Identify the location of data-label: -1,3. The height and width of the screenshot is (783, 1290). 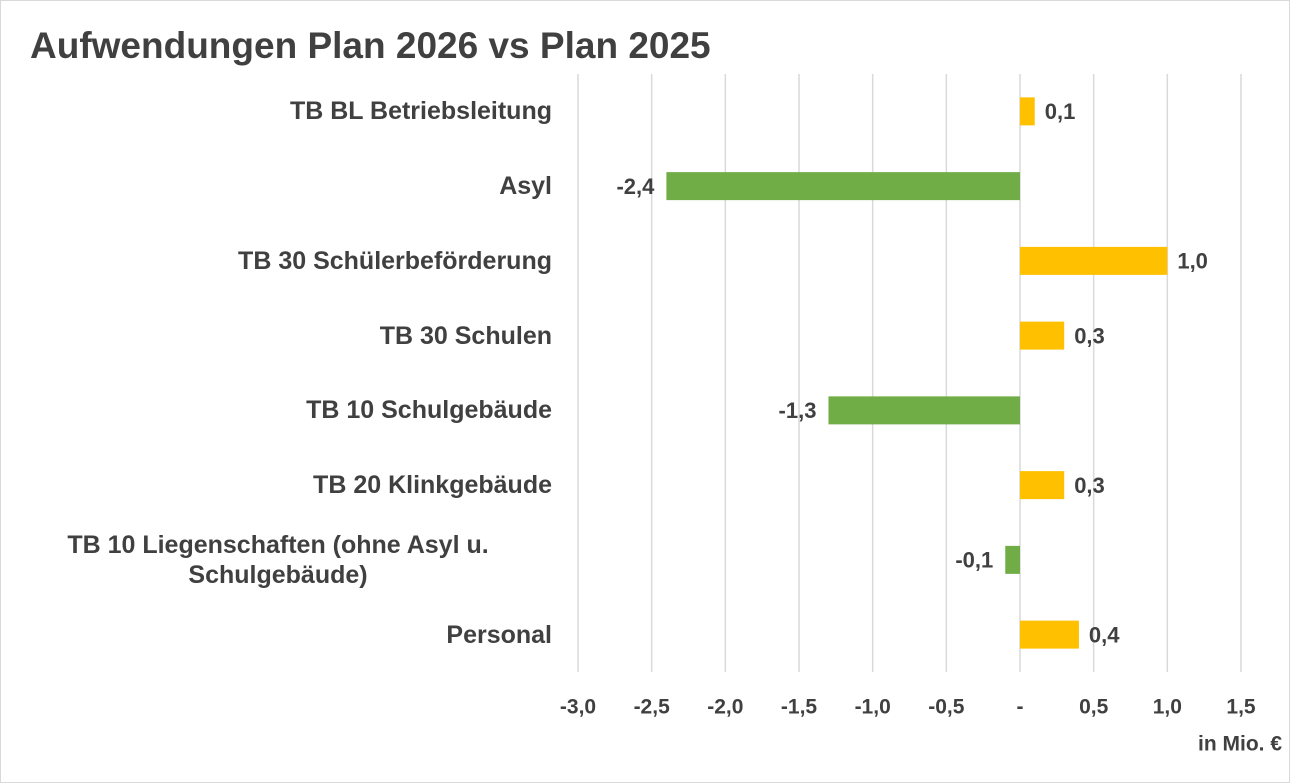
(798, 410).